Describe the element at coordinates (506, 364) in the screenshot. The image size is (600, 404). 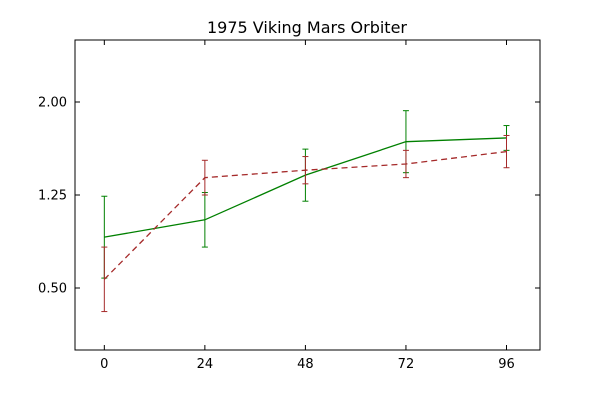
I see `x-tick-label: 96` at that location.